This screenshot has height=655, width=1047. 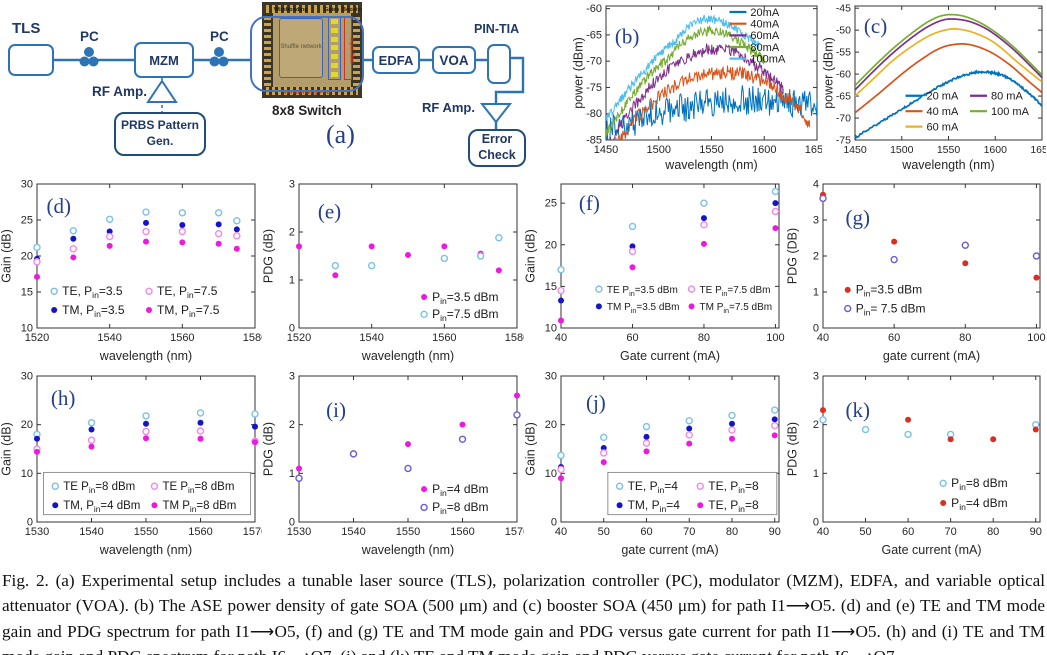 What do you see at coordinates (902, 150) in the screenshot?
I see `x-tick-label: 1500` at bounding box center [902, 150].